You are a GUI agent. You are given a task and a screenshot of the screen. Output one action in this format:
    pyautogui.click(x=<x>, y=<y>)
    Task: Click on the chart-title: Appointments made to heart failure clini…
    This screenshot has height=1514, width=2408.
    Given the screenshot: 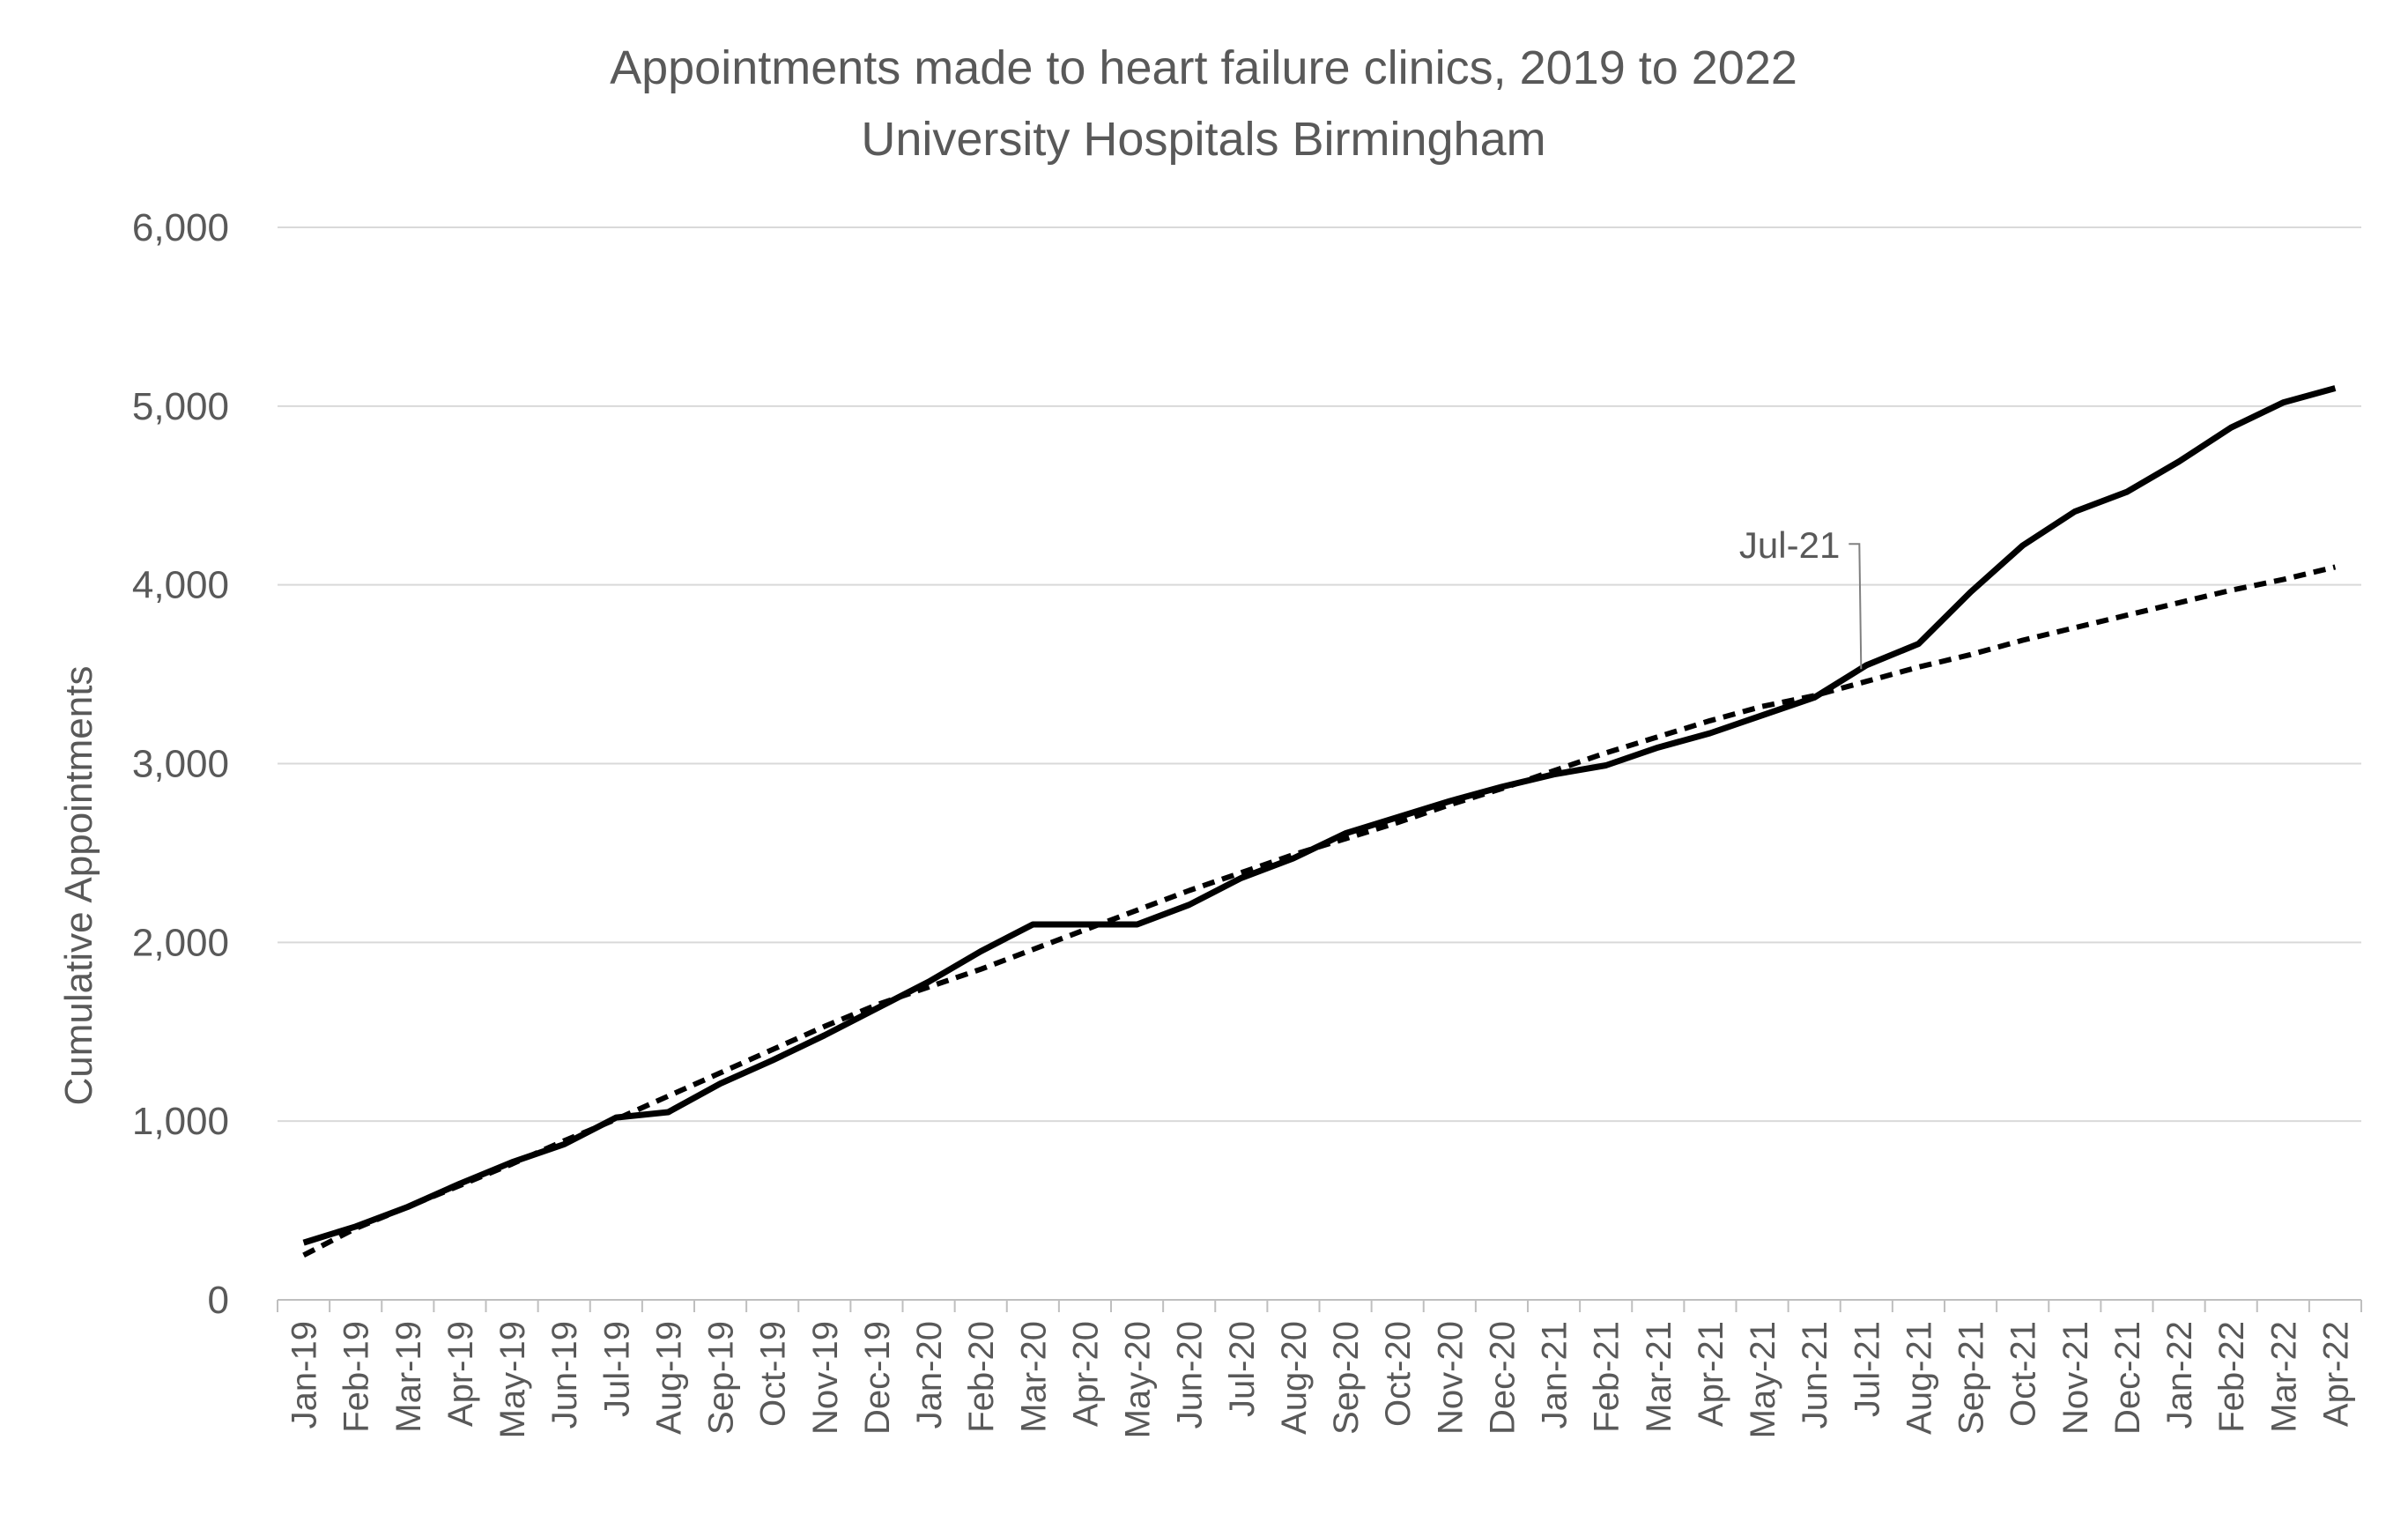 What is the action you would take?
    pyautogui.click(x=1203, y=67)
    